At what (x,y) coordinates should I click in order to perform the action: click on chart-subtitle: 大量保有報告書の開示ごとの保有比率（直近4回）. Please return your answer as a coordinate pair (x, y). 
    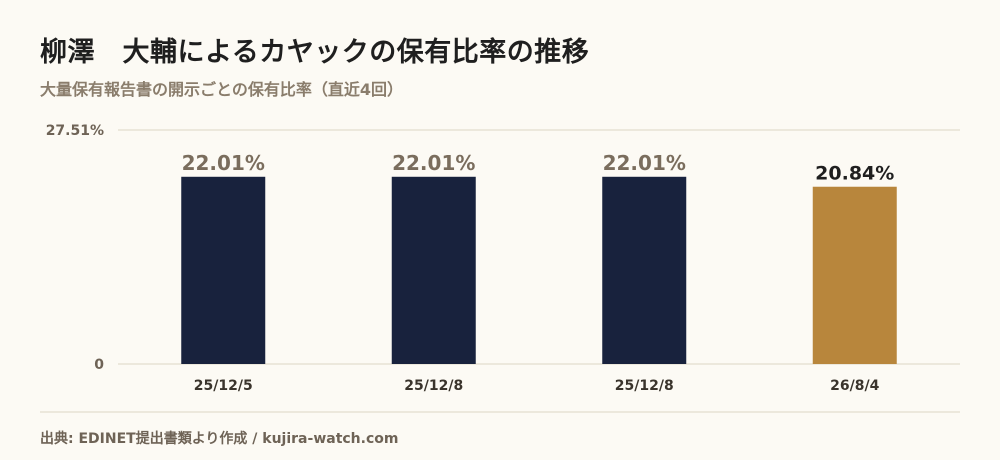
    Looking at the image, I should click on (221, 89).